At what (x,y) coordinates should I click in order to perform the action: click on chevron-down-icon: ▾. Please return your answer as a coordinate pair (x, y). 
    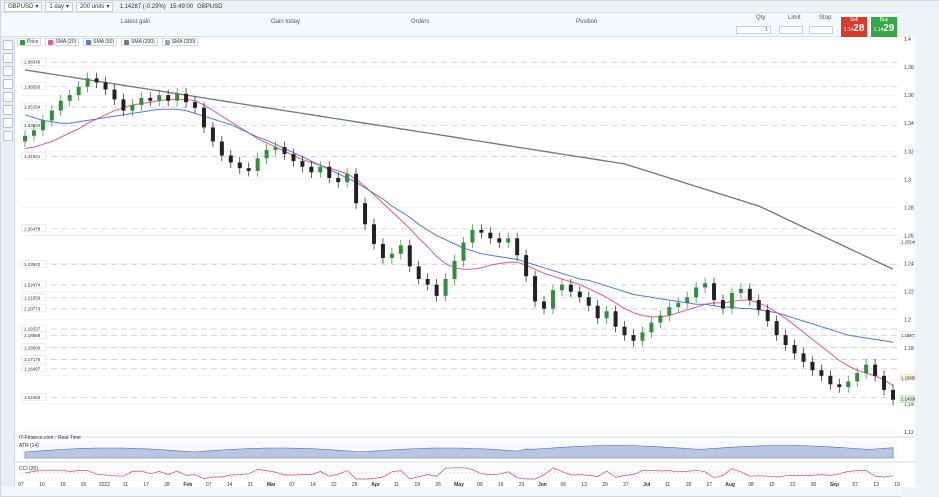
    Looking at the image, I should click on (68, 7).